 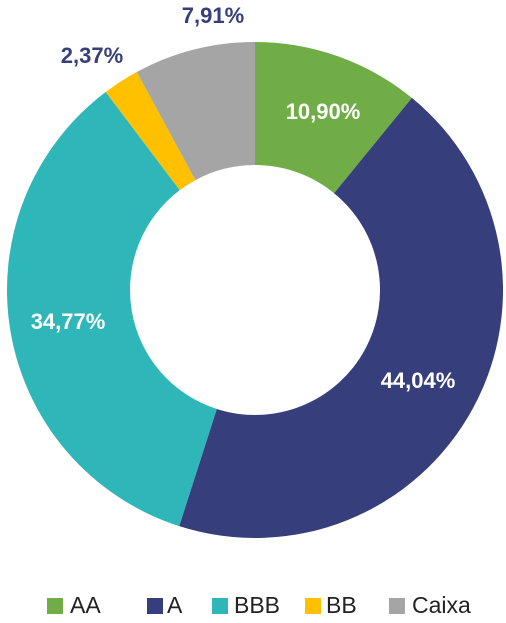 I want to click on value-label: 7,91%, so click(x=213, y=15).